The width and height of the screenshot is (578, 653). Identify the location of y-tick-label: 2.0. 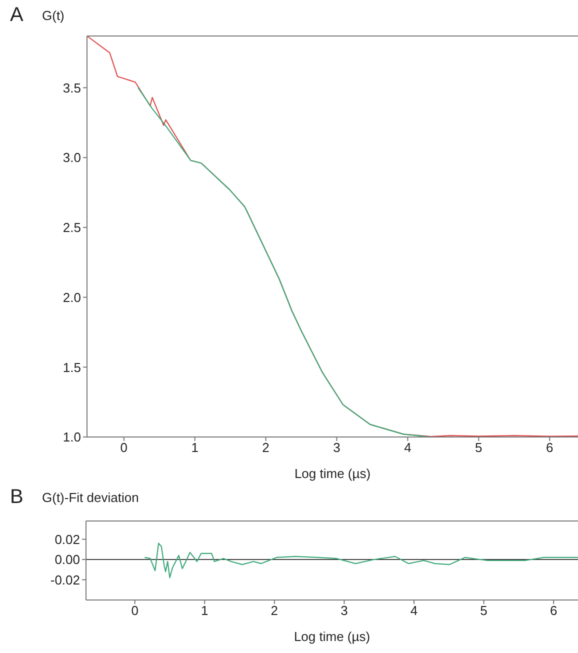
(71, 297).